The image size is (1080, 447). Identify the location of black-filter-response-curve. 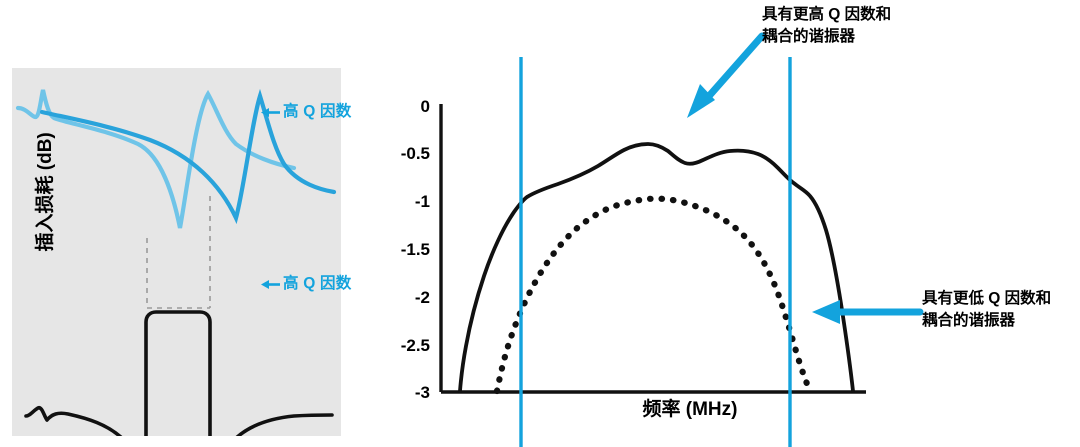
(179, 378).